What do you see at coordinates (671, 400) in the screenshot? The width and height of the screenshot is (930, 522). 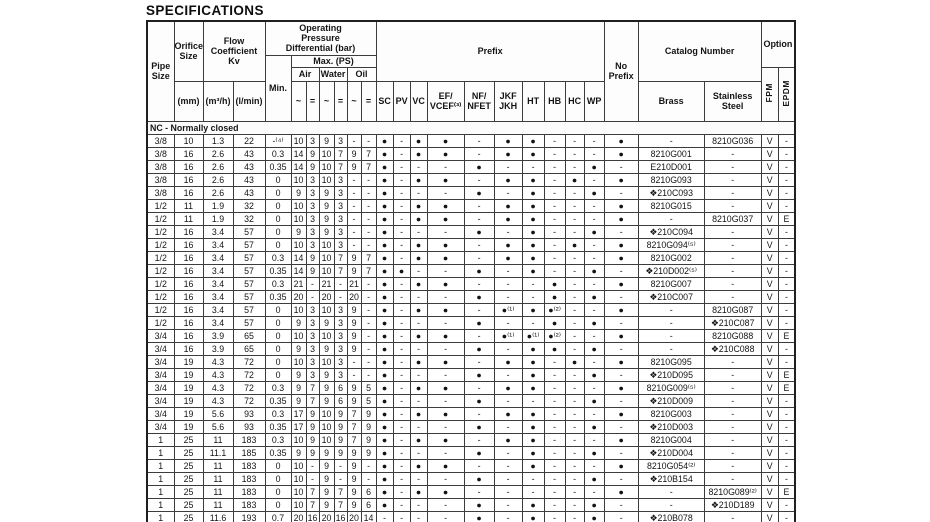 I see `cell-catalog-brass: ❖210D009` at bounding box center [671, 400].